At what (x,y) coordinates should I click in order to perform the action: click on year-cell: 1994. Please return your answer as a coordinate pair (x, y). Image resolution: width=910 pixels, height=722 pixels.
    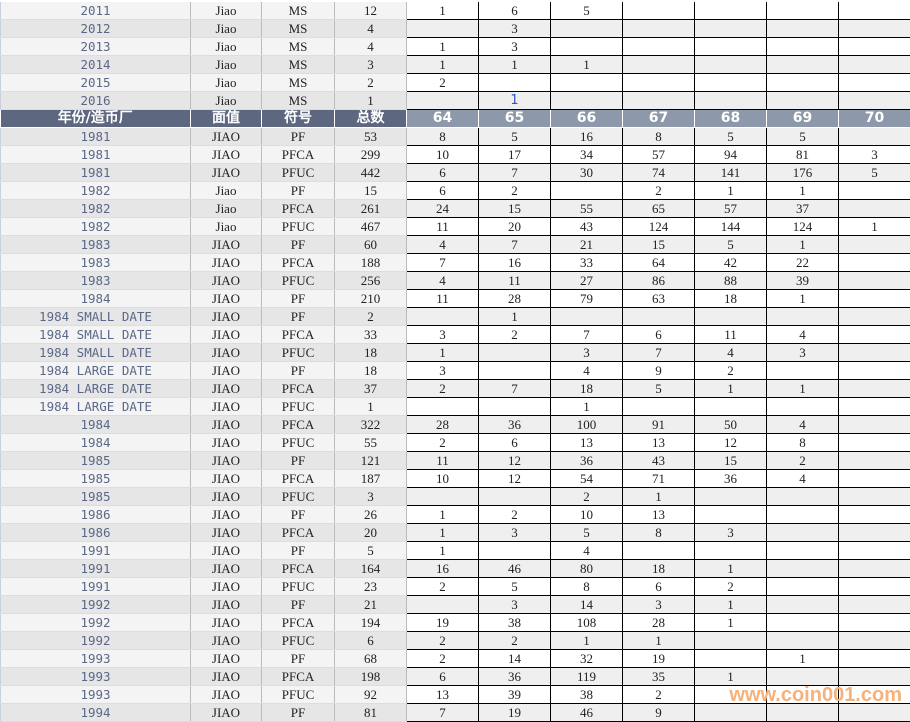
    Looking at the image, I should click on (95, 712).